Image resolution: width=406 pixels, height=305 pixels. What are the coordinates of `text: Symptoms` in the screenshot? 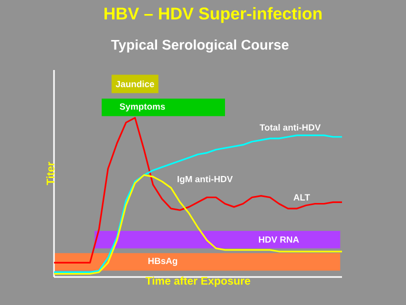 It's located at (142, 107).